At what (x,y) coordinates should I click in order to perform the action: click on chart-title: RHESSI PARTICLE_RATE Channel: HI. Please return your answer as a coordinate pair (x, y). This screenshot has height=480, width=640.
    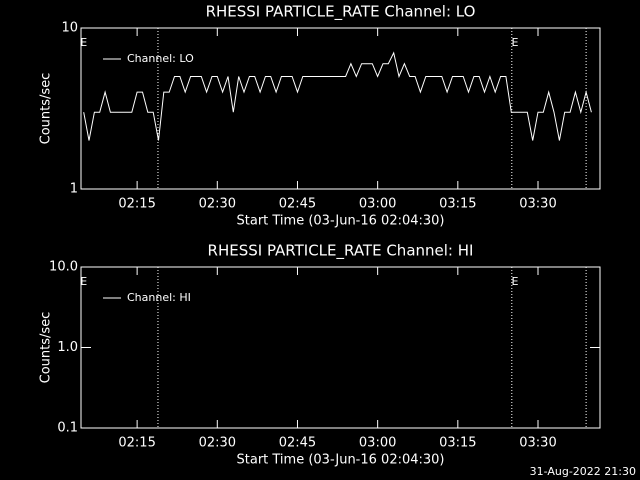
    Looking at the image, I should click on (341, 251).